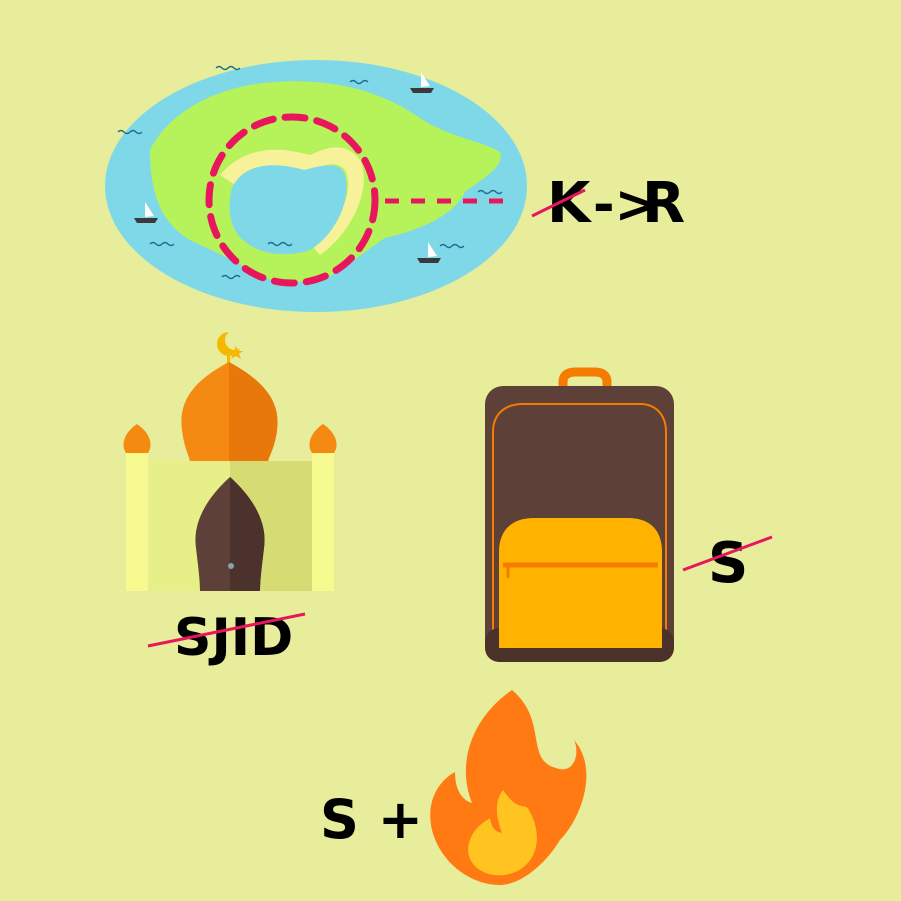 The width and height of the screenshot is (901, 901). Describe the element at coordinates (663, 203) in the screenshot. I see `new-letter-r: R` at that location.